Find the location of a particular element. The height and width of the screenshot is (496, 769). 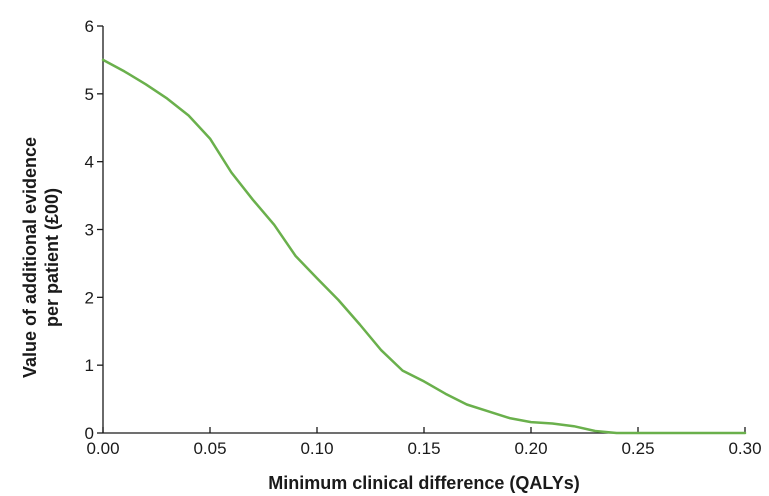

x-tick-label: 0.15 is located at coordinates (423, 448).